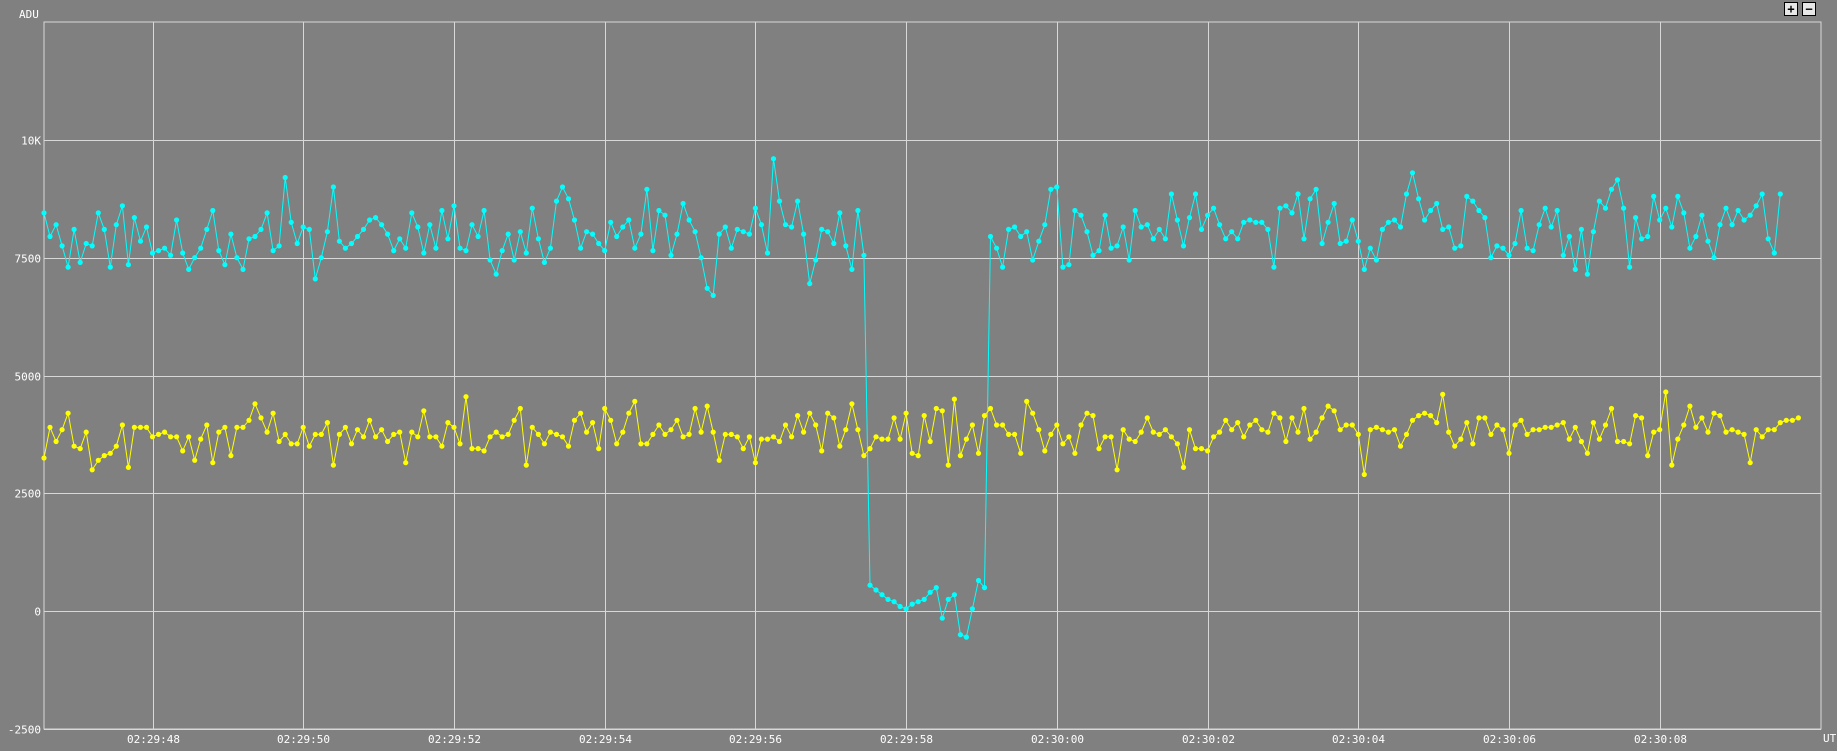 The image size is (1837, 751). Describe the element at coordinates (1809, 9) in the screenshot. I see `zoom-out-button: −` at that location.